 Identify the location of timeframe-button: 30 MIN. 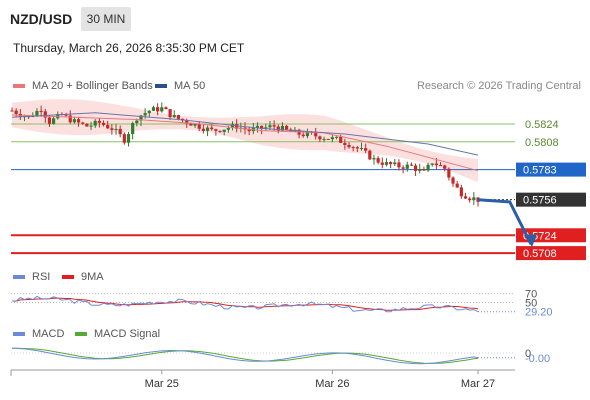
(106, 19).